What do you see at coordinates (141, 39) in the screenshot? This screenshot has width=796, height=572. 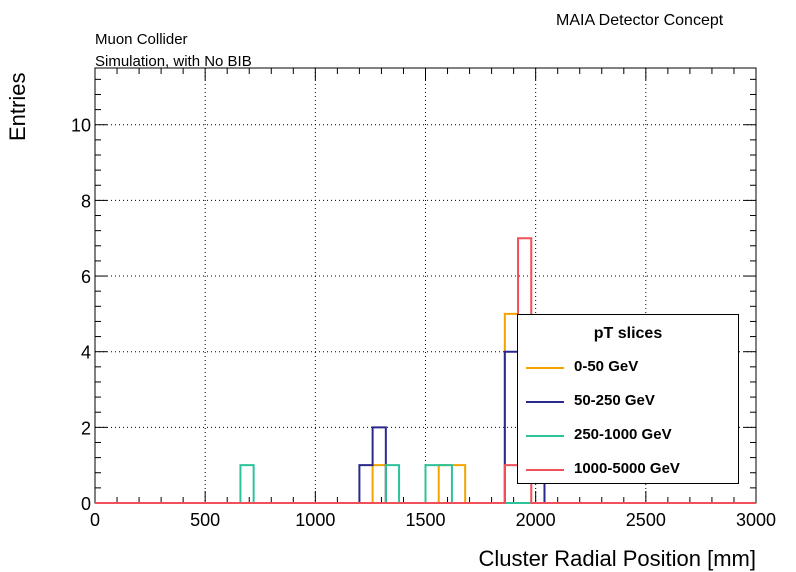 I see `experiment-label: Muon Collider` at bounding box center [141, 39].